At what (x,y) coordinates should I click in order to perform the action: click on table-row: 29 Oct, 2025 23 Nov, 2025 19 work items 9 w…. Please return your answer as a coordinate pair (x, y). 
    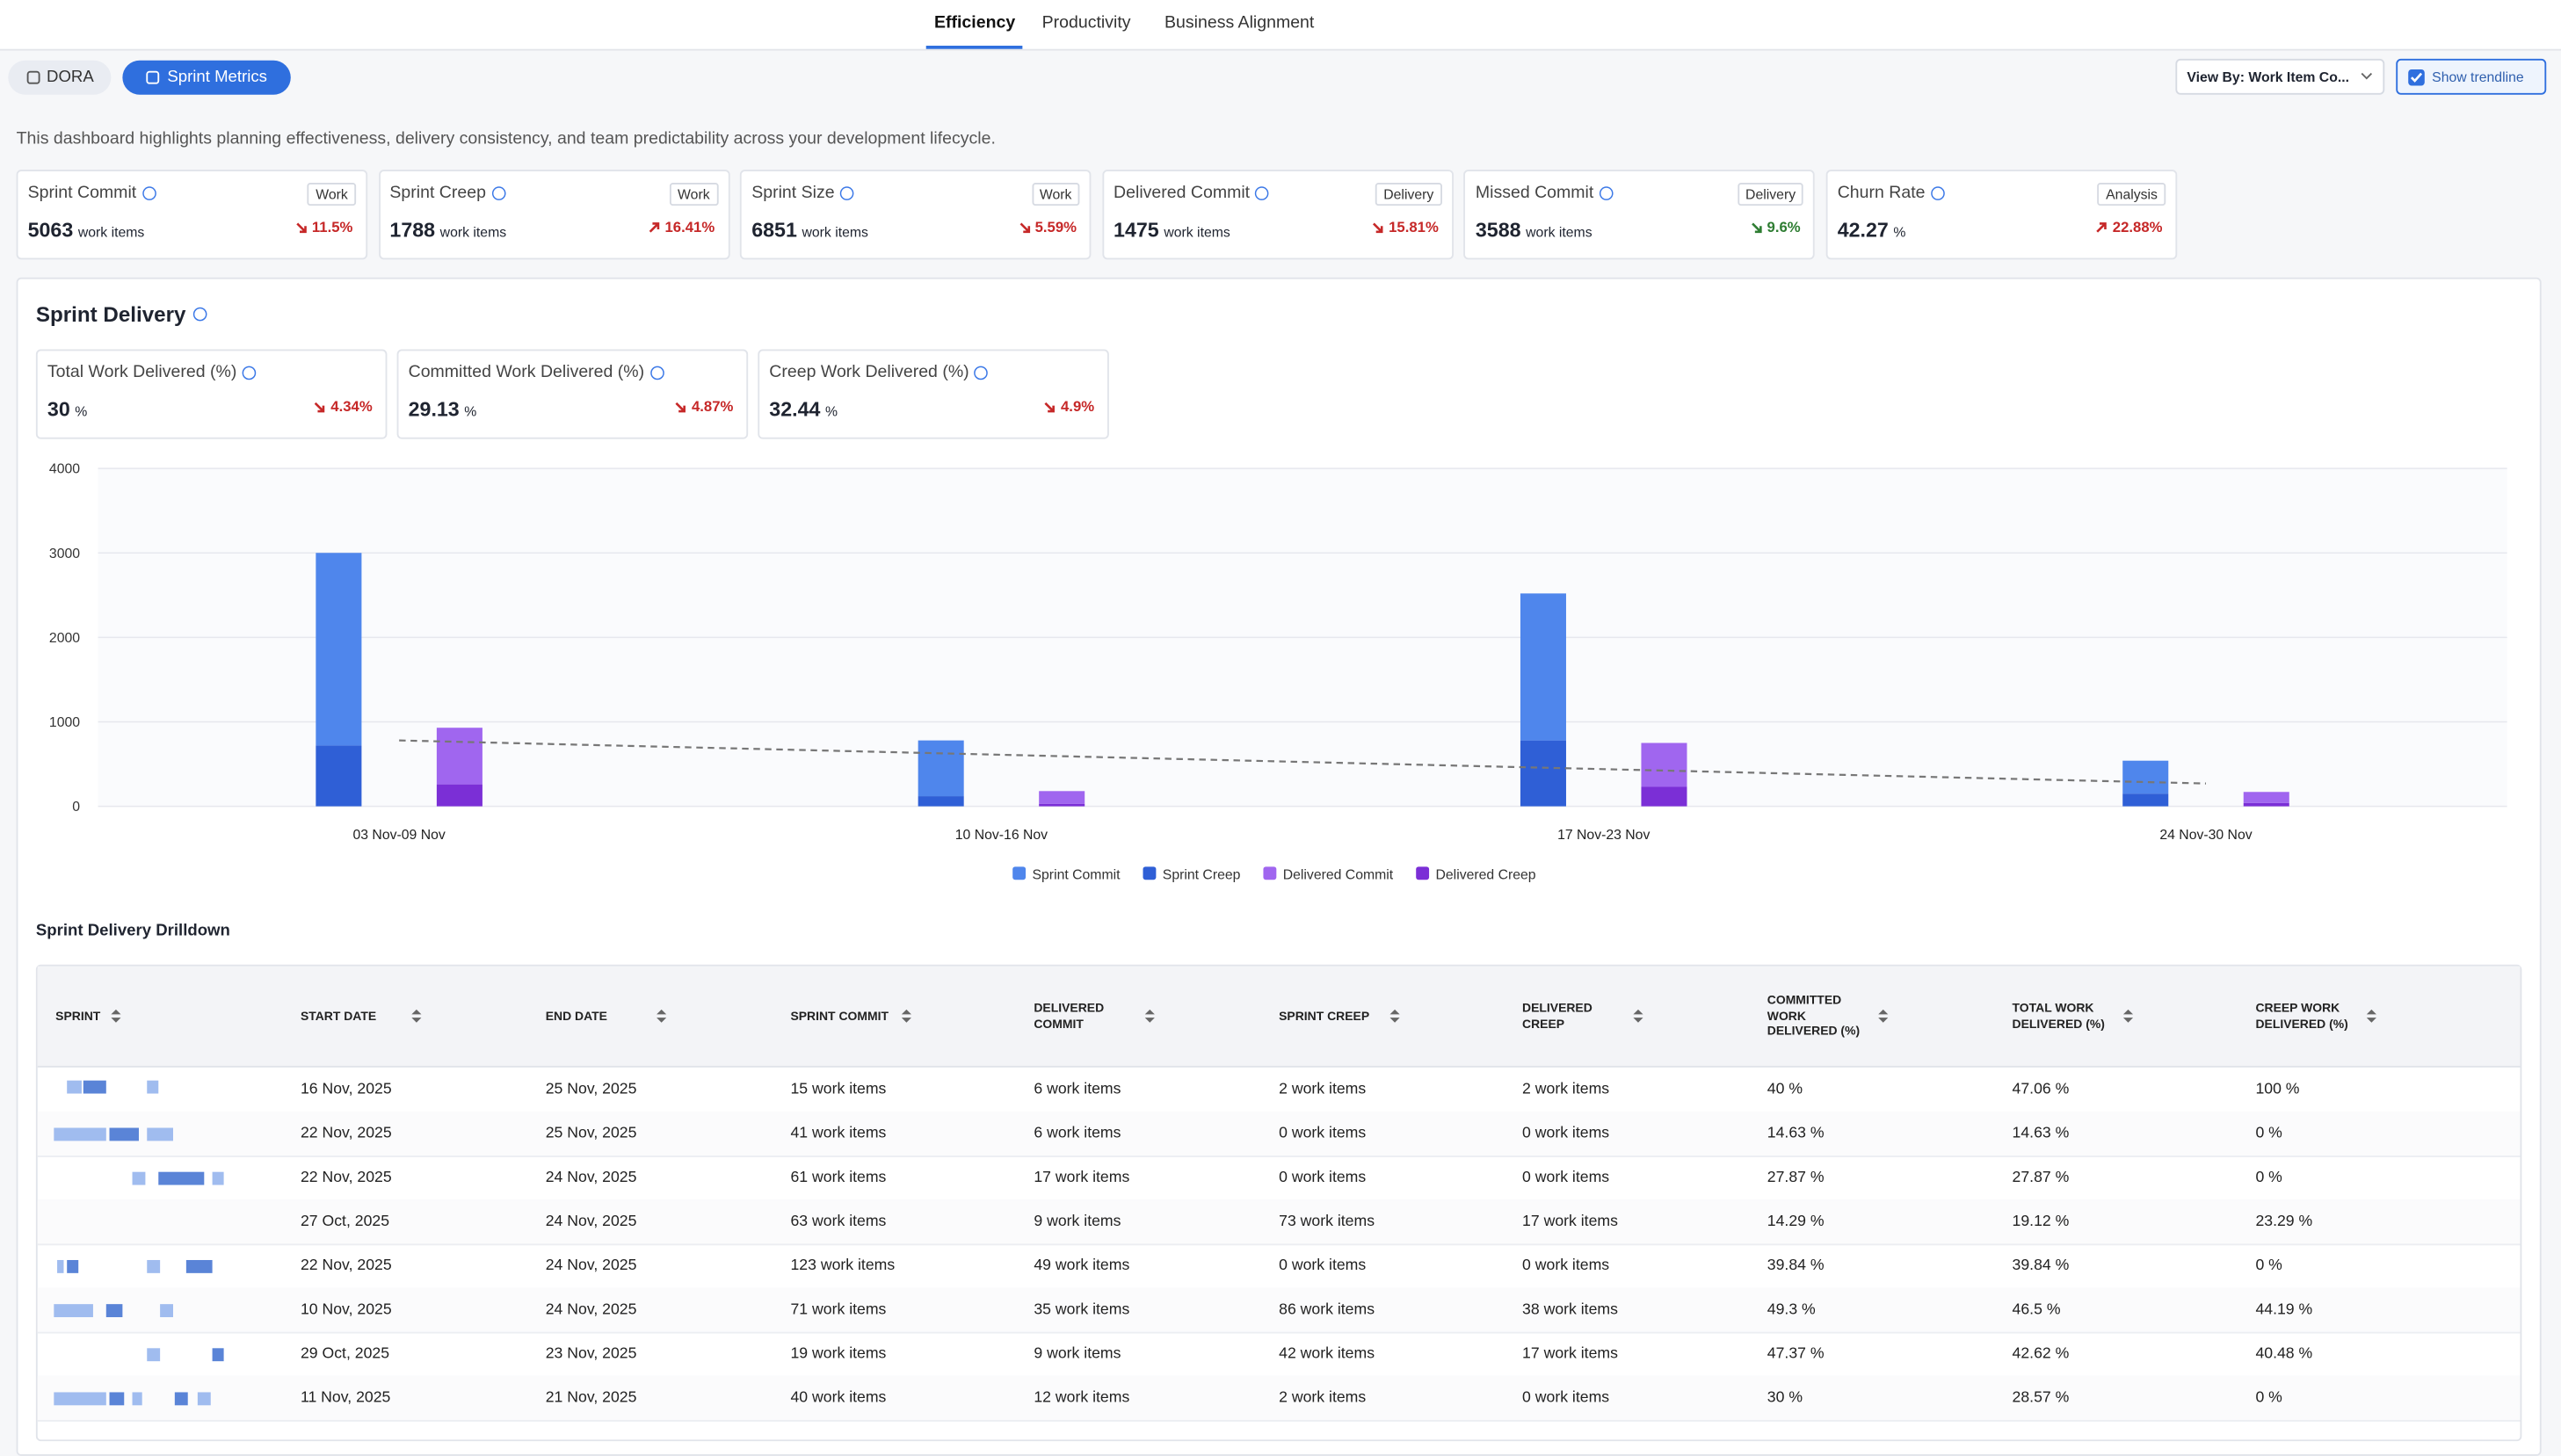
    Looking at the image, I should click on (1279, 1355).